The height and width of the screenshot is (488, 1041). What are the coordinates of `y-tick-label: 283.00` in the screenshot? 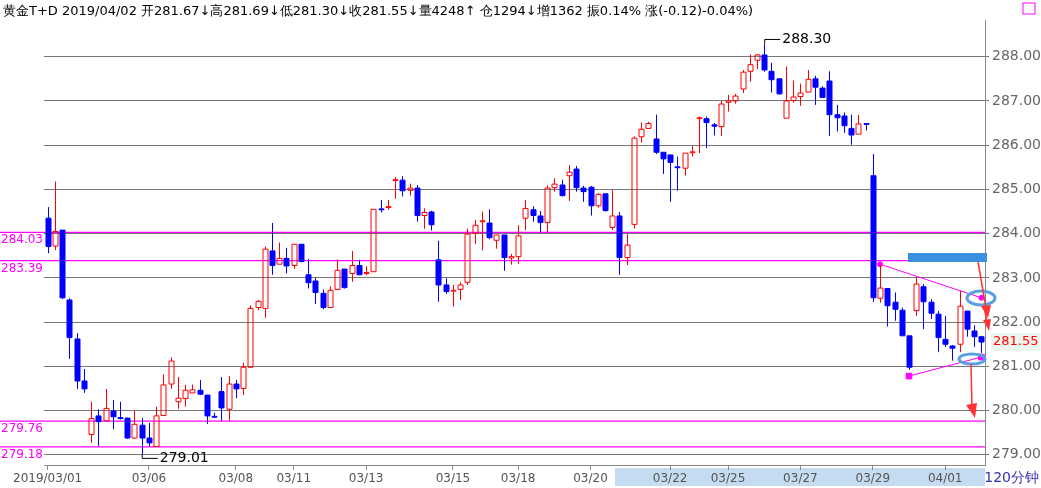 It's located at (1016, 276).